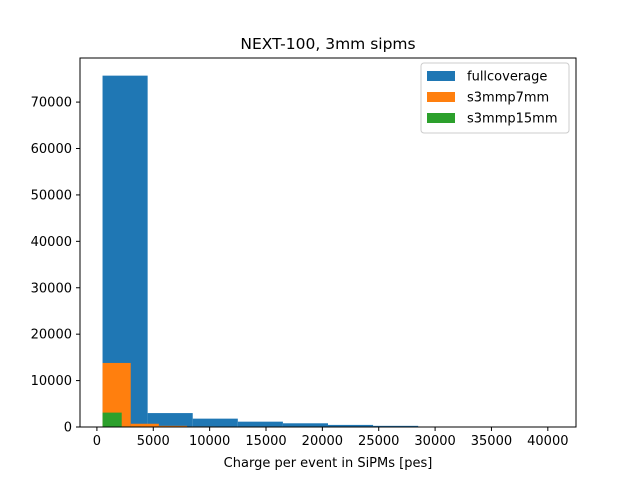  What do you see at coordinates (97, 441) in the screenshot?
I see `x-tick-label: 0` at bounding box center [97, 441].